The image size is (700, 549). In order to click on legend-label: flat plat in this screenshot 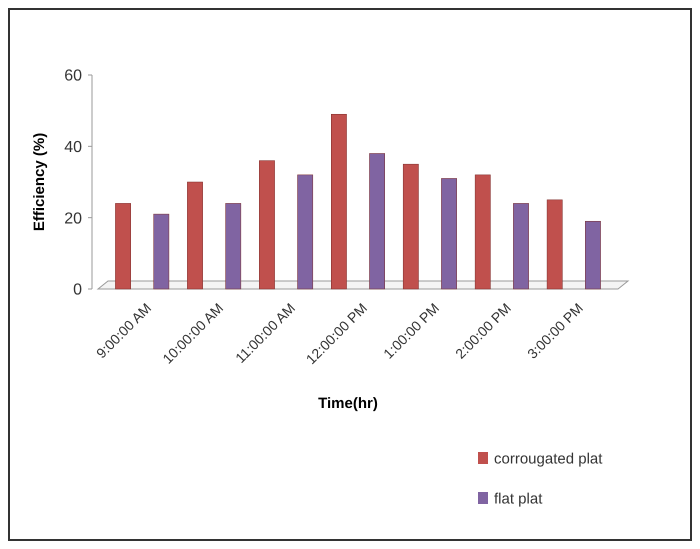, I will do `click(519, 499)`.